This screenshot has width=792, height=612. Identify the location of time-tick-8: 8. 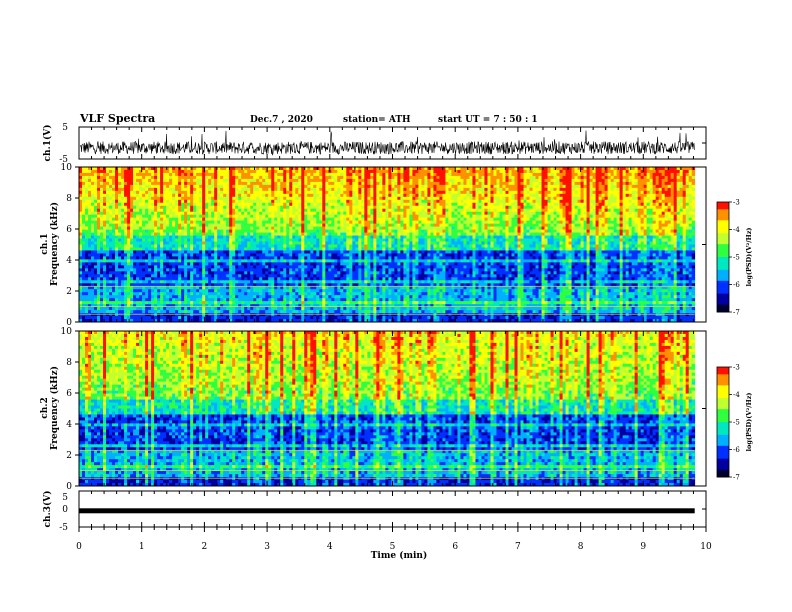
(581, 547).